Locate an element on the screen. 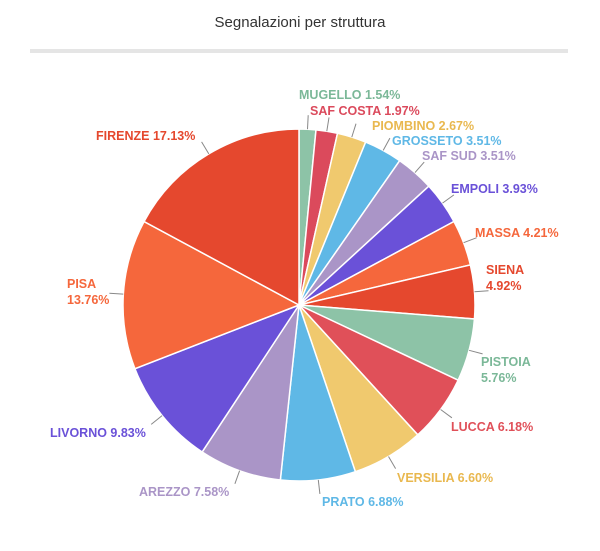 The height and width of the screenshot is (551, 600). leader-line-pisa is located at coordinates (116, 293).